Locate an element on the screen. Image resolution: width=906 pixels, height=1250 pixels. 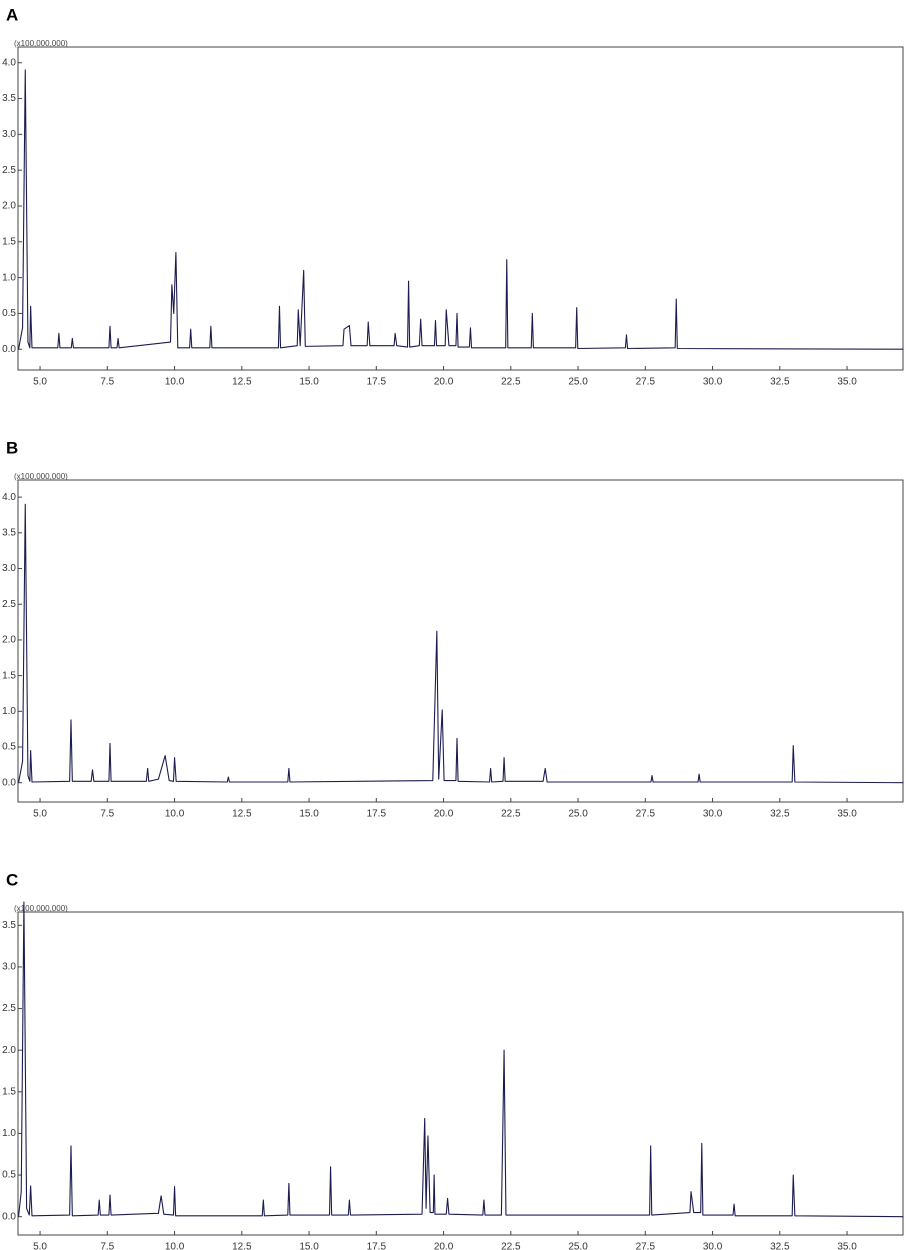
panel-label: C is located at coordinates (12, 879).